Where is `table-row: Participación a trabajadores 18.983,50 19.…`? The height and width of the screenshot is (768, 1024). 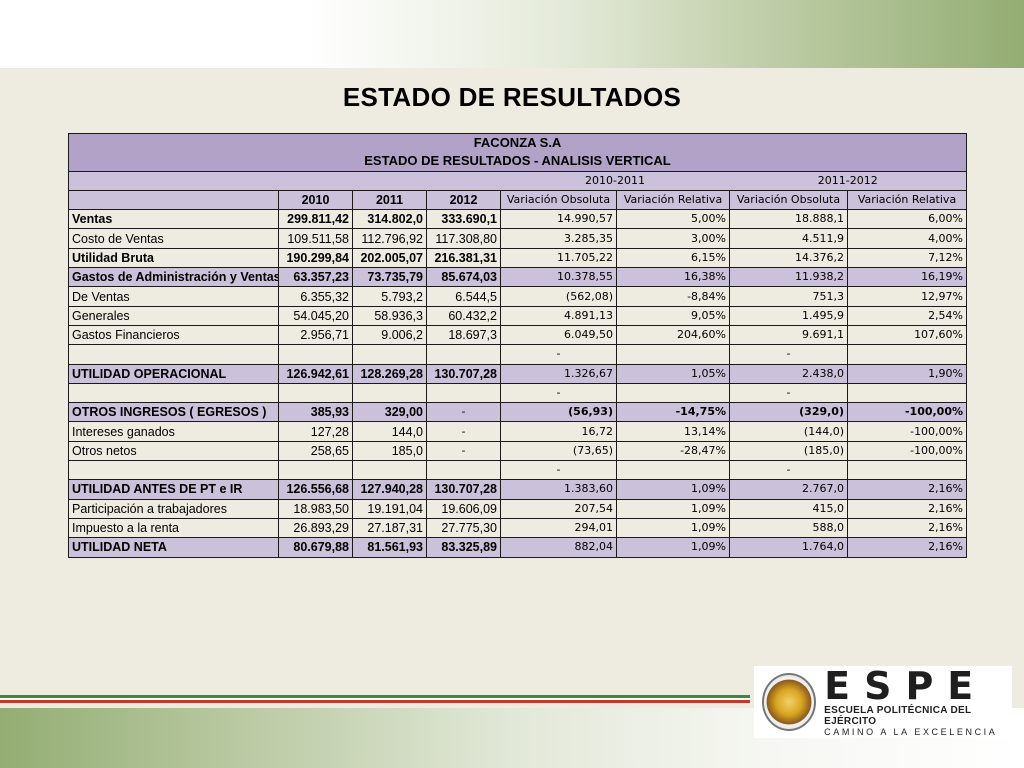
table-row: Participación a trabajadores 18.983,50 19.… is located at coordinates (518, 508).